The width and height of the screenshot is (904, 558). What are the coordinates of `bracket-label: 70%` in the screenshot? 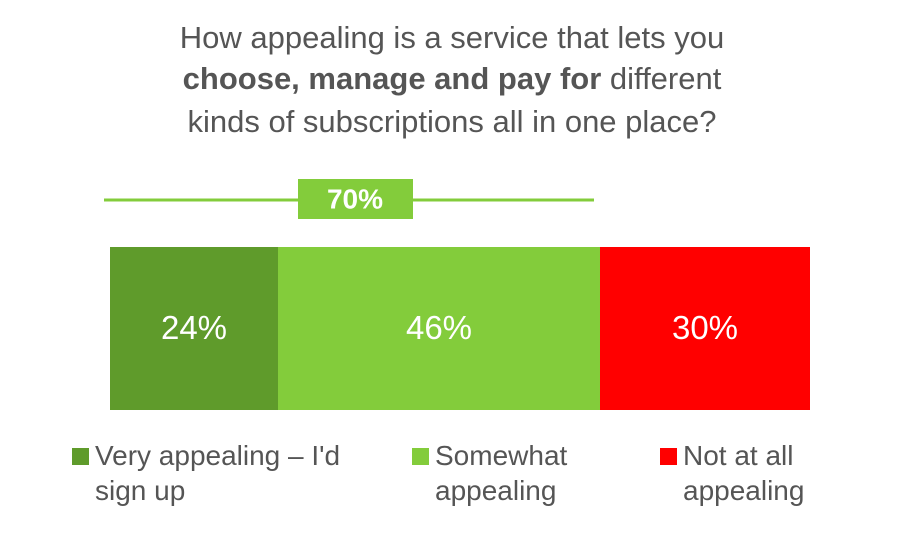 It's located at (355, 198).